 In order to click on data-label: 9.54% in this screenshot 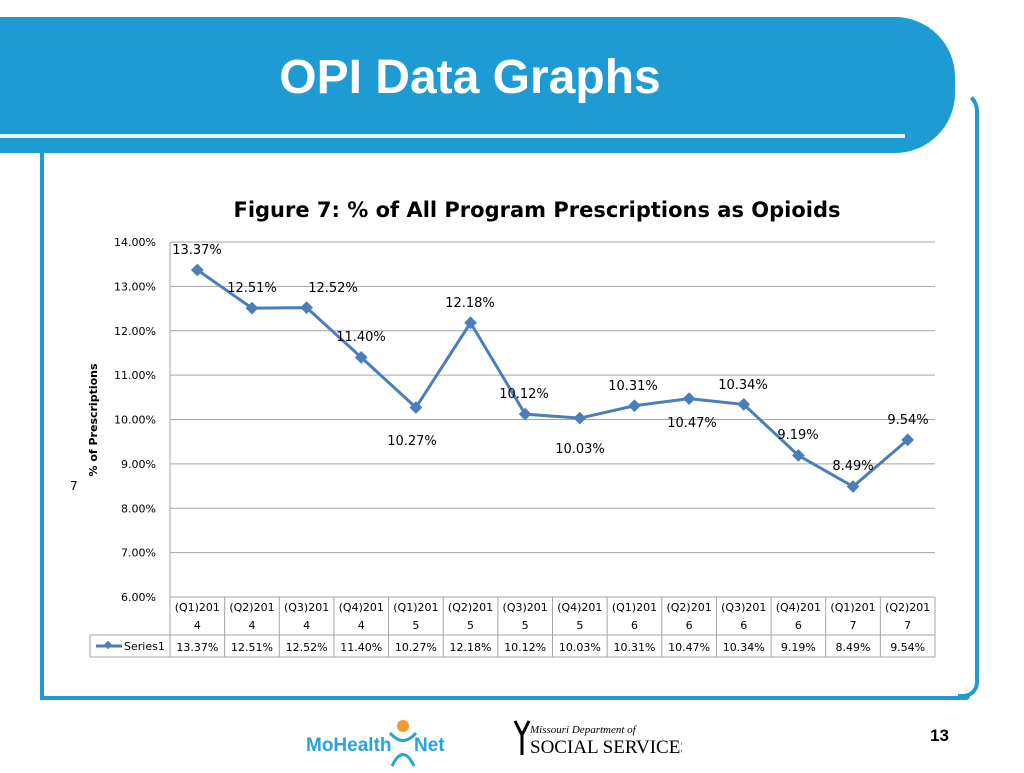, I will do `click(907, 420)`.